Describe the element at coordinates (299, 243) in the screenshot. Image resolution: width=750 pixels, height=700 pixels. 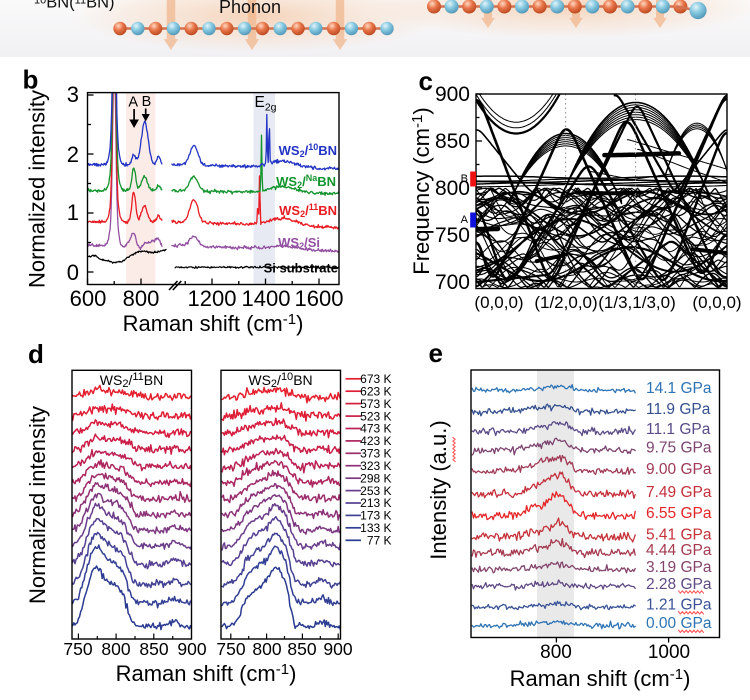
I see `svg-text: WS2/Si` at that location.